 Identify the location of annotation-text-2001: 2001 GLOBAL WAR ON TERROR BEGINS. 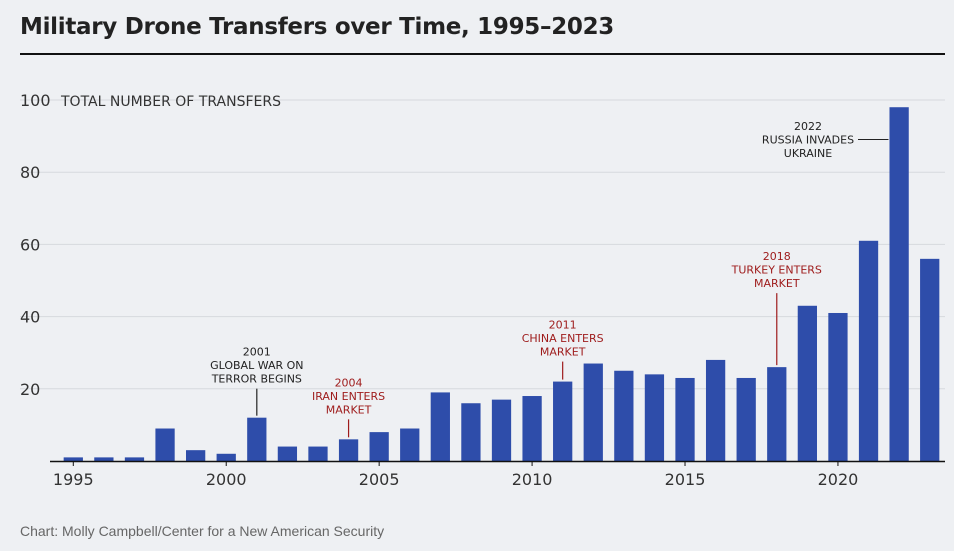
(256, 366).